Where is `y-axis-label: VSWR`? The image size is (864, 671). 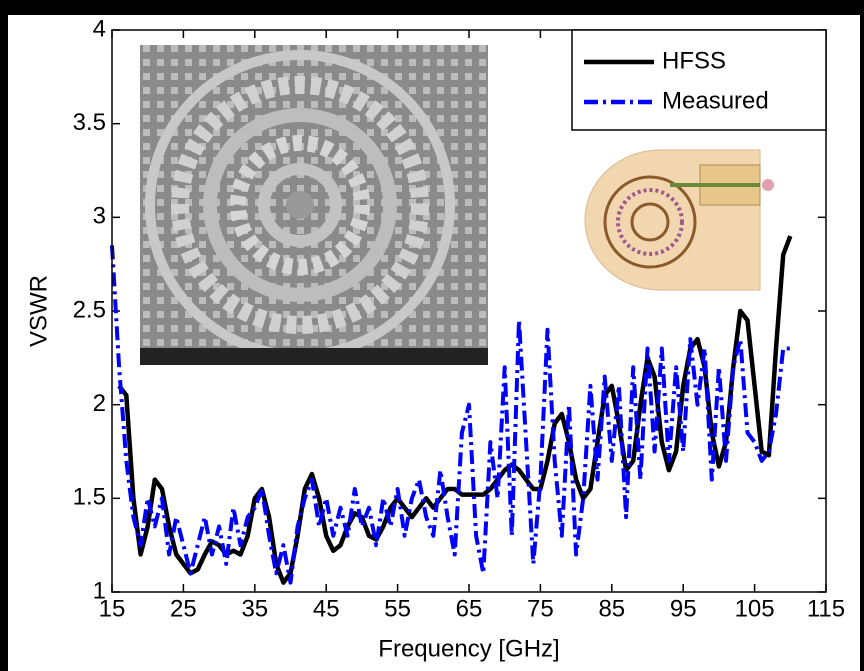 y-axis-label: VSWR is located at coordinates (38, 311).